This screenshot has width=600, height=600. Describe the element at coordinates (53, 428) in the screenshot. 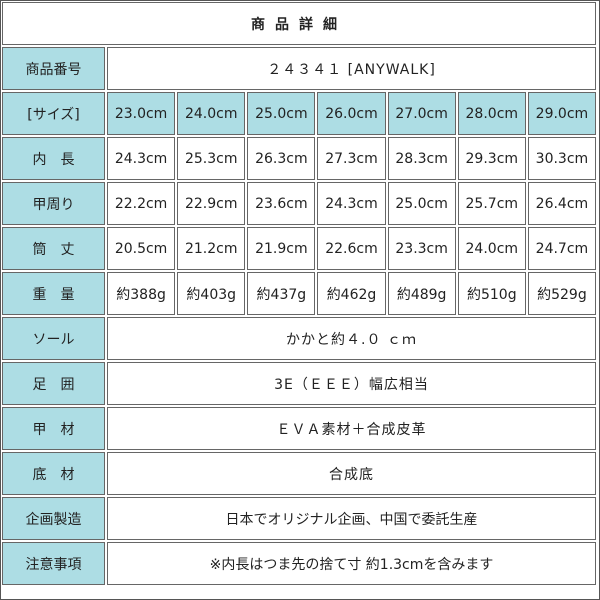

I see `row-label: 甲 材` at that location.